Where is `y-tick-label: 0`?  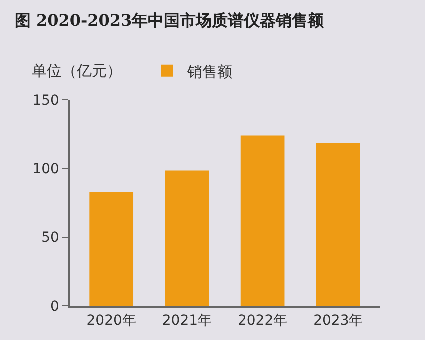 y-tick-label: 0 is located at coordinates (55, 306).